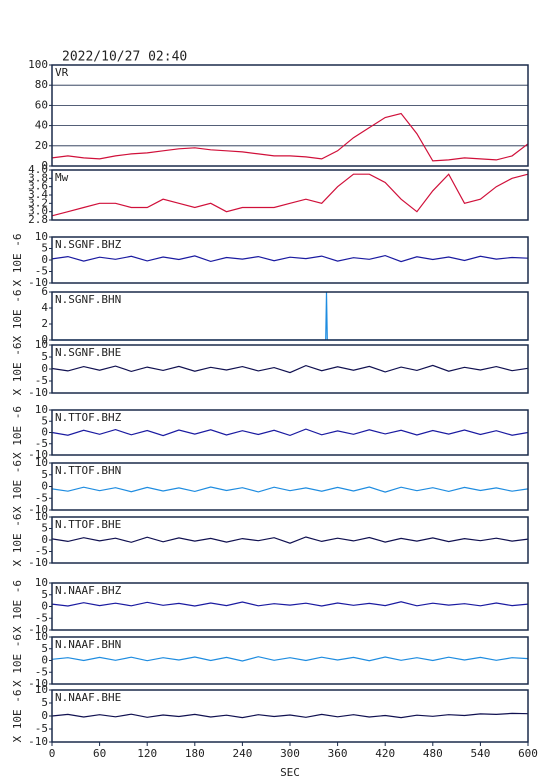  I want to click on chart-title: 2022/10/27 02:40, so click(124, 57).